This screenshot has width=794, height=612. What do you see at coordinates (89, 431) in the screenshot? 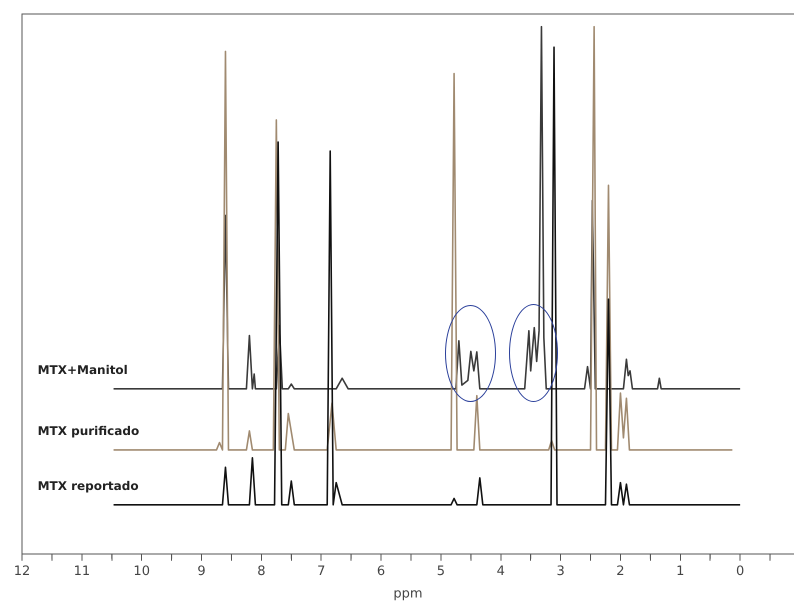
I see `series-label: MTX purificado` at bounding box center [89, 431].